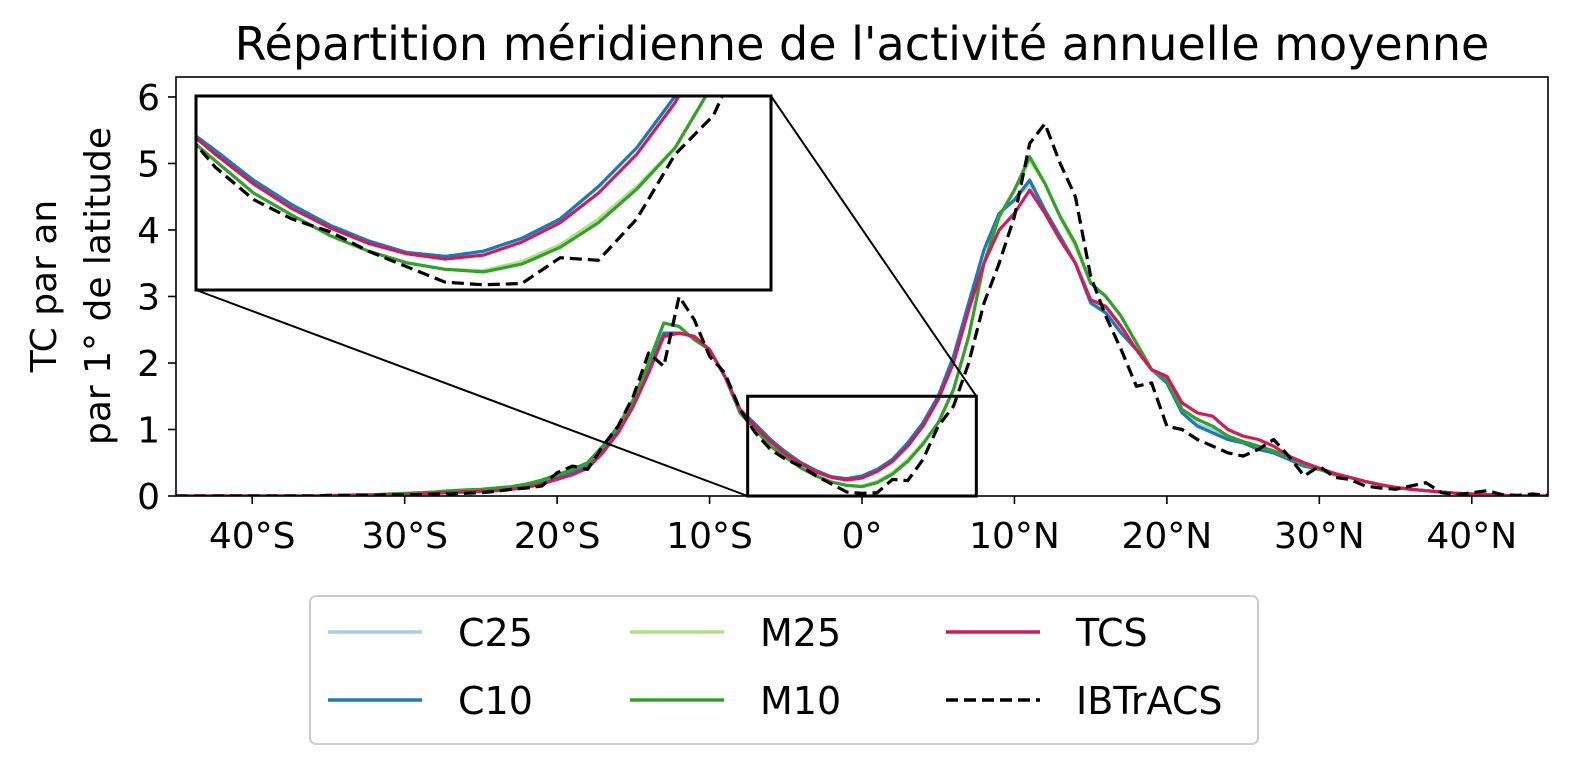 This screenshot has height=780, width=1590. Describe the element at coordinates (862, 536) in the screenshot. I see `x-tick-label: 0°` at that location.